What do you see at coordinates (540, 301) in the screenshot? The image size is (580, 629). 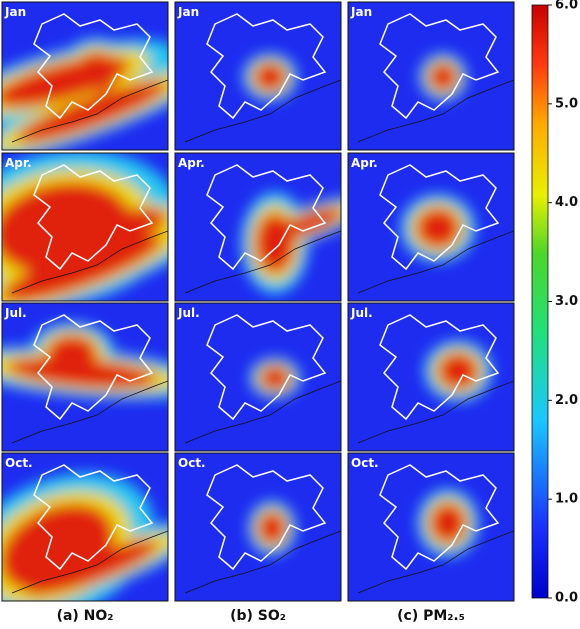 I see `colorbar` at bounding box center [540, 301].